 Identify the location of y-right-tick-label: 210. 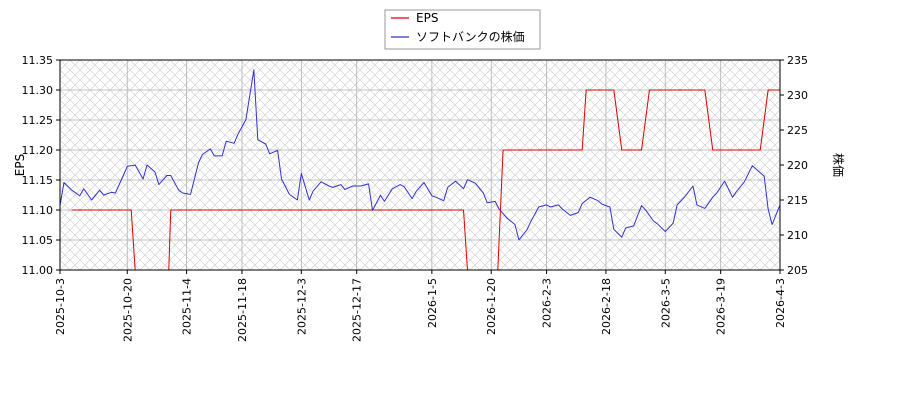
(797, 235).